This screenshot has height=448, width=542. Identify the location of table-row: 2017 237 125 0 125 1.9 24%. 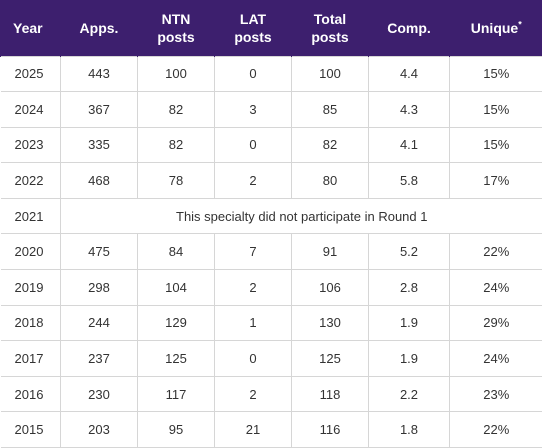
(271, 358).